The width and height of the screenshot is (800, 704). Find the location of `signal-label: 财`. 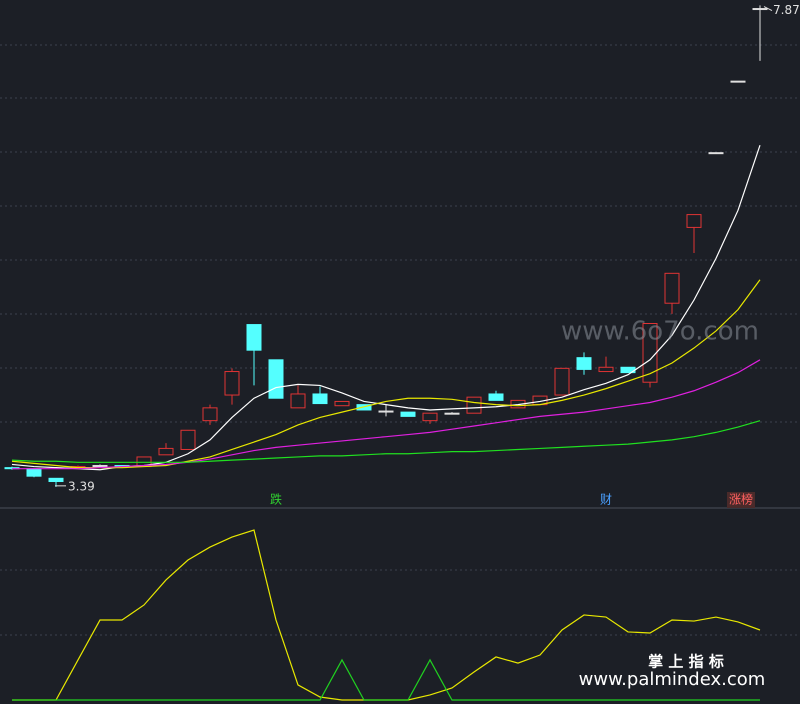

signal-label: 财 is located at coordinates (606, 500).